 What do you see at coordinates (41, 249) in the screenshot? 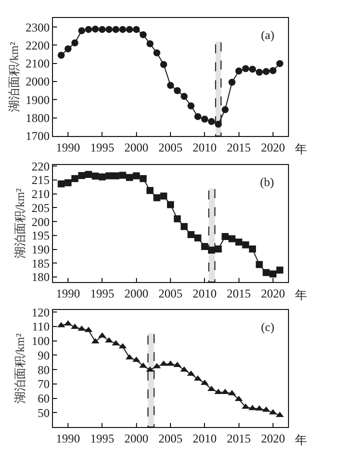
I see `y-tick-label: 190` at bounding box center [41, 249].